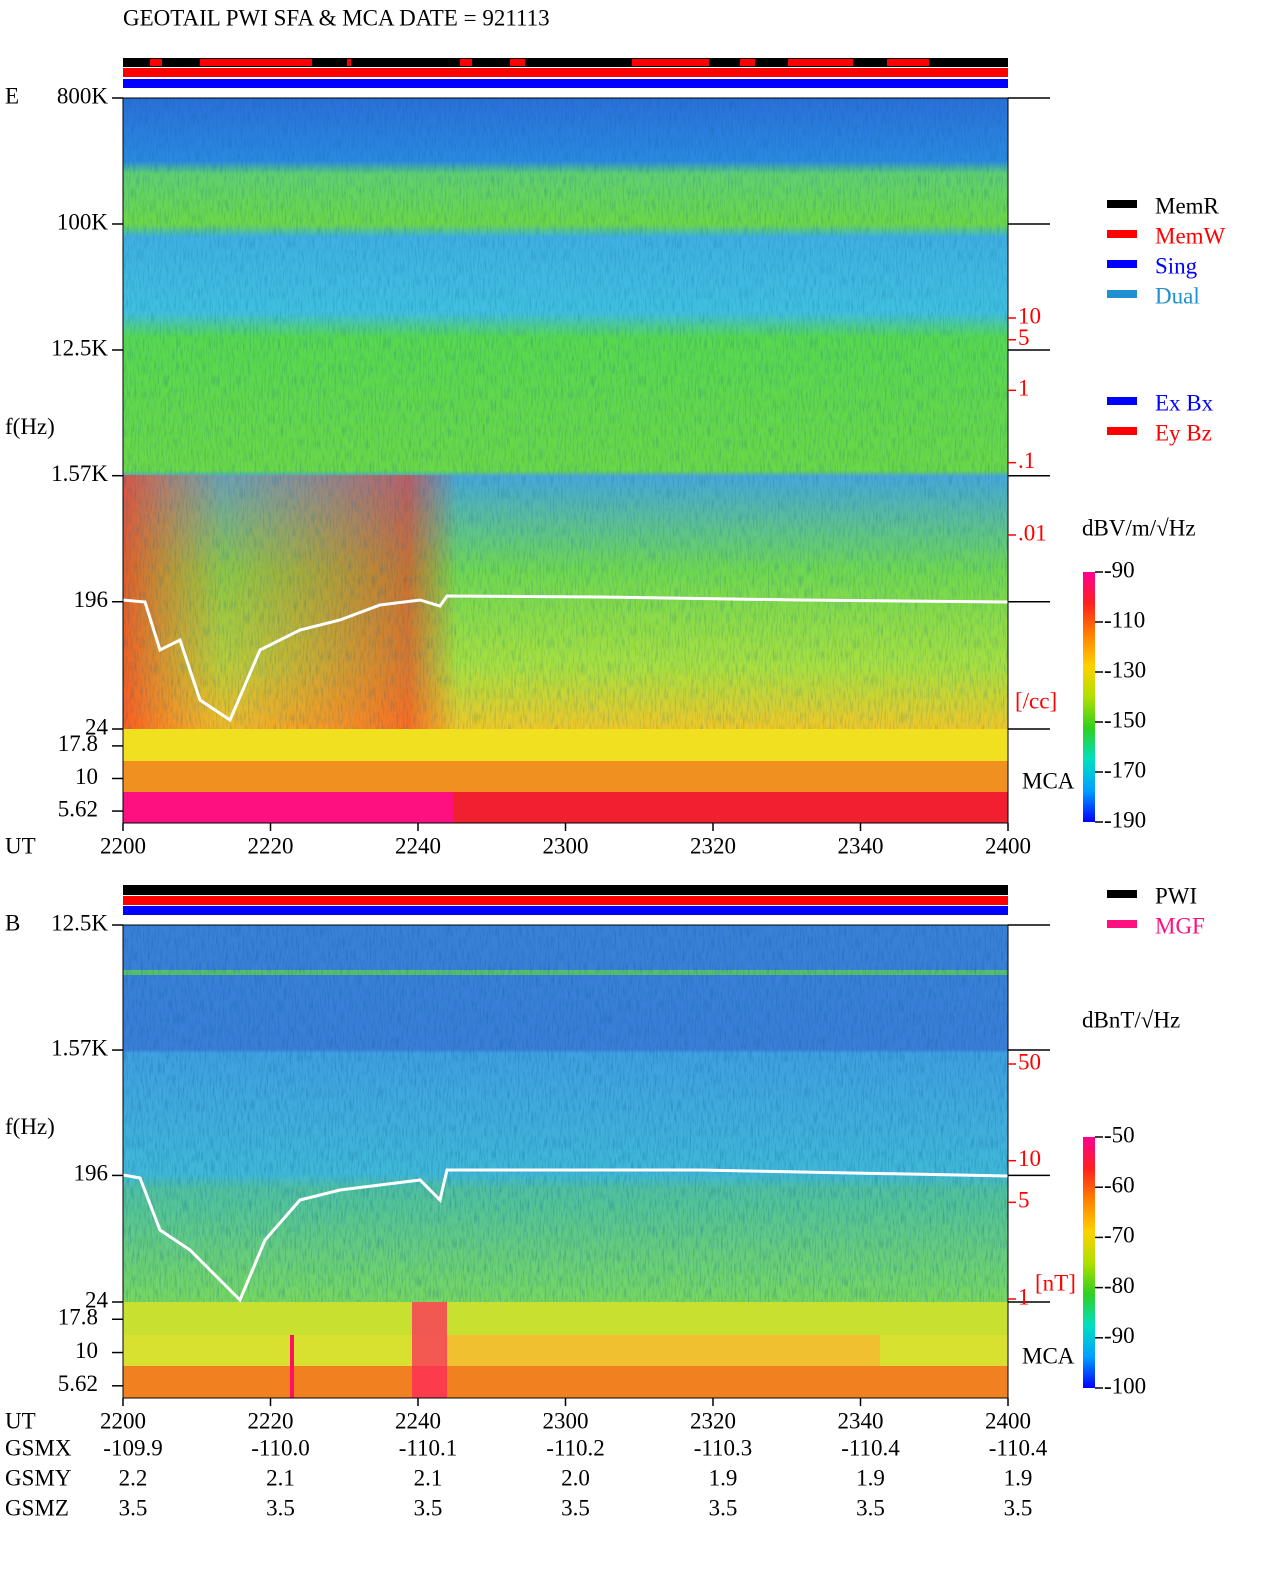 The image size is (1280, 1593). What do you see at coordinates (1139, 527) in the screenshot?
I see `colorbar-label: dBV/m/√Hz` at bounding box center [1139, 527].